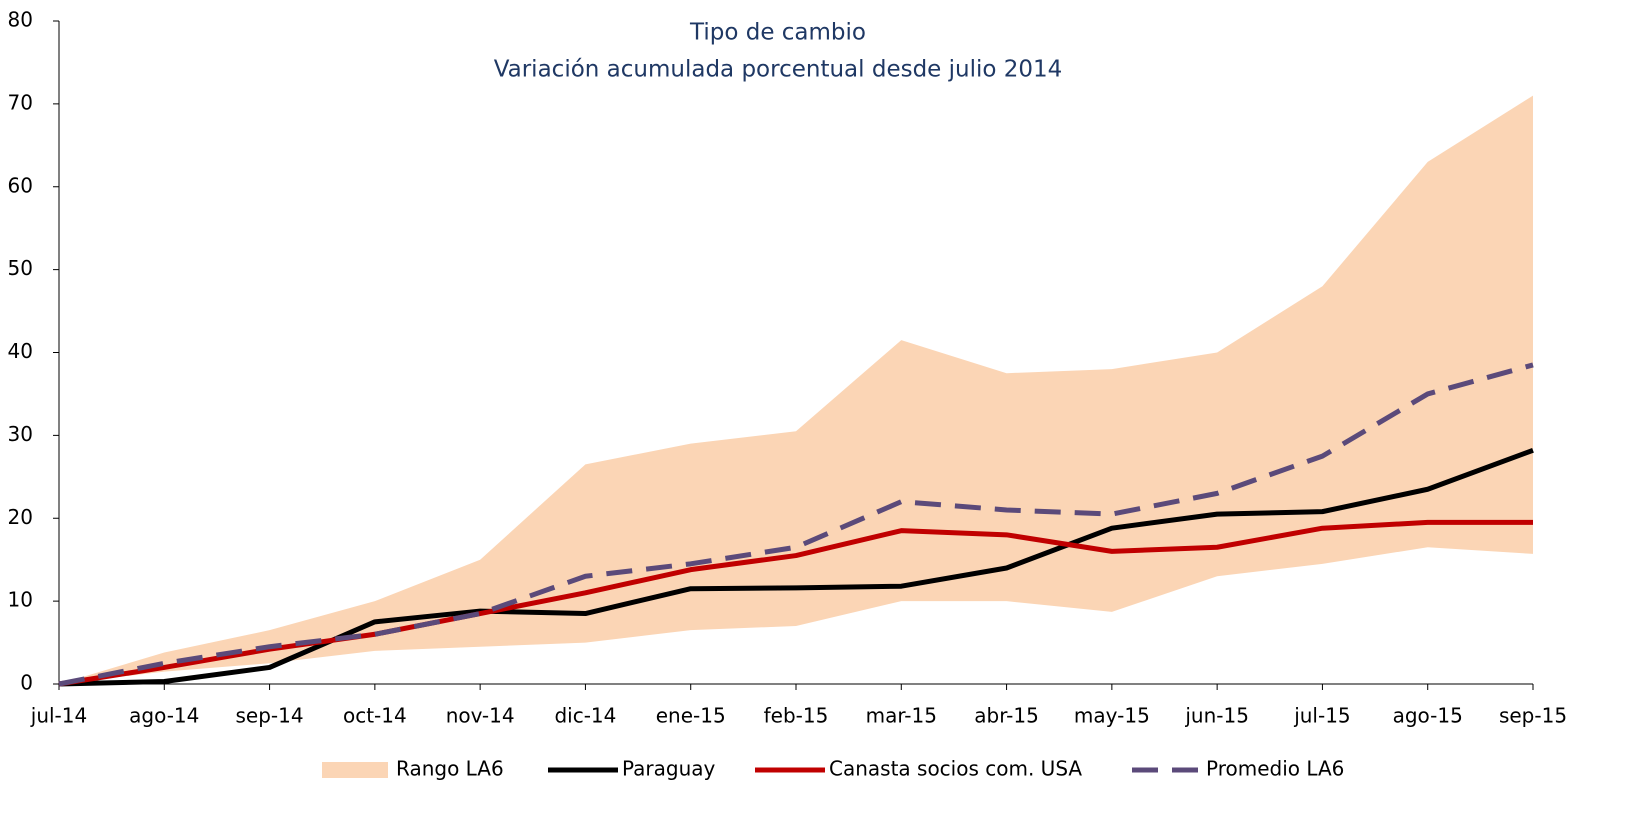 The width and height of the screenshot is (1629, 814). What do you see at coordinates (270, 716) in the screenshot?
I see `x-tick-label: sep-14` at bounding box center [270, 716].